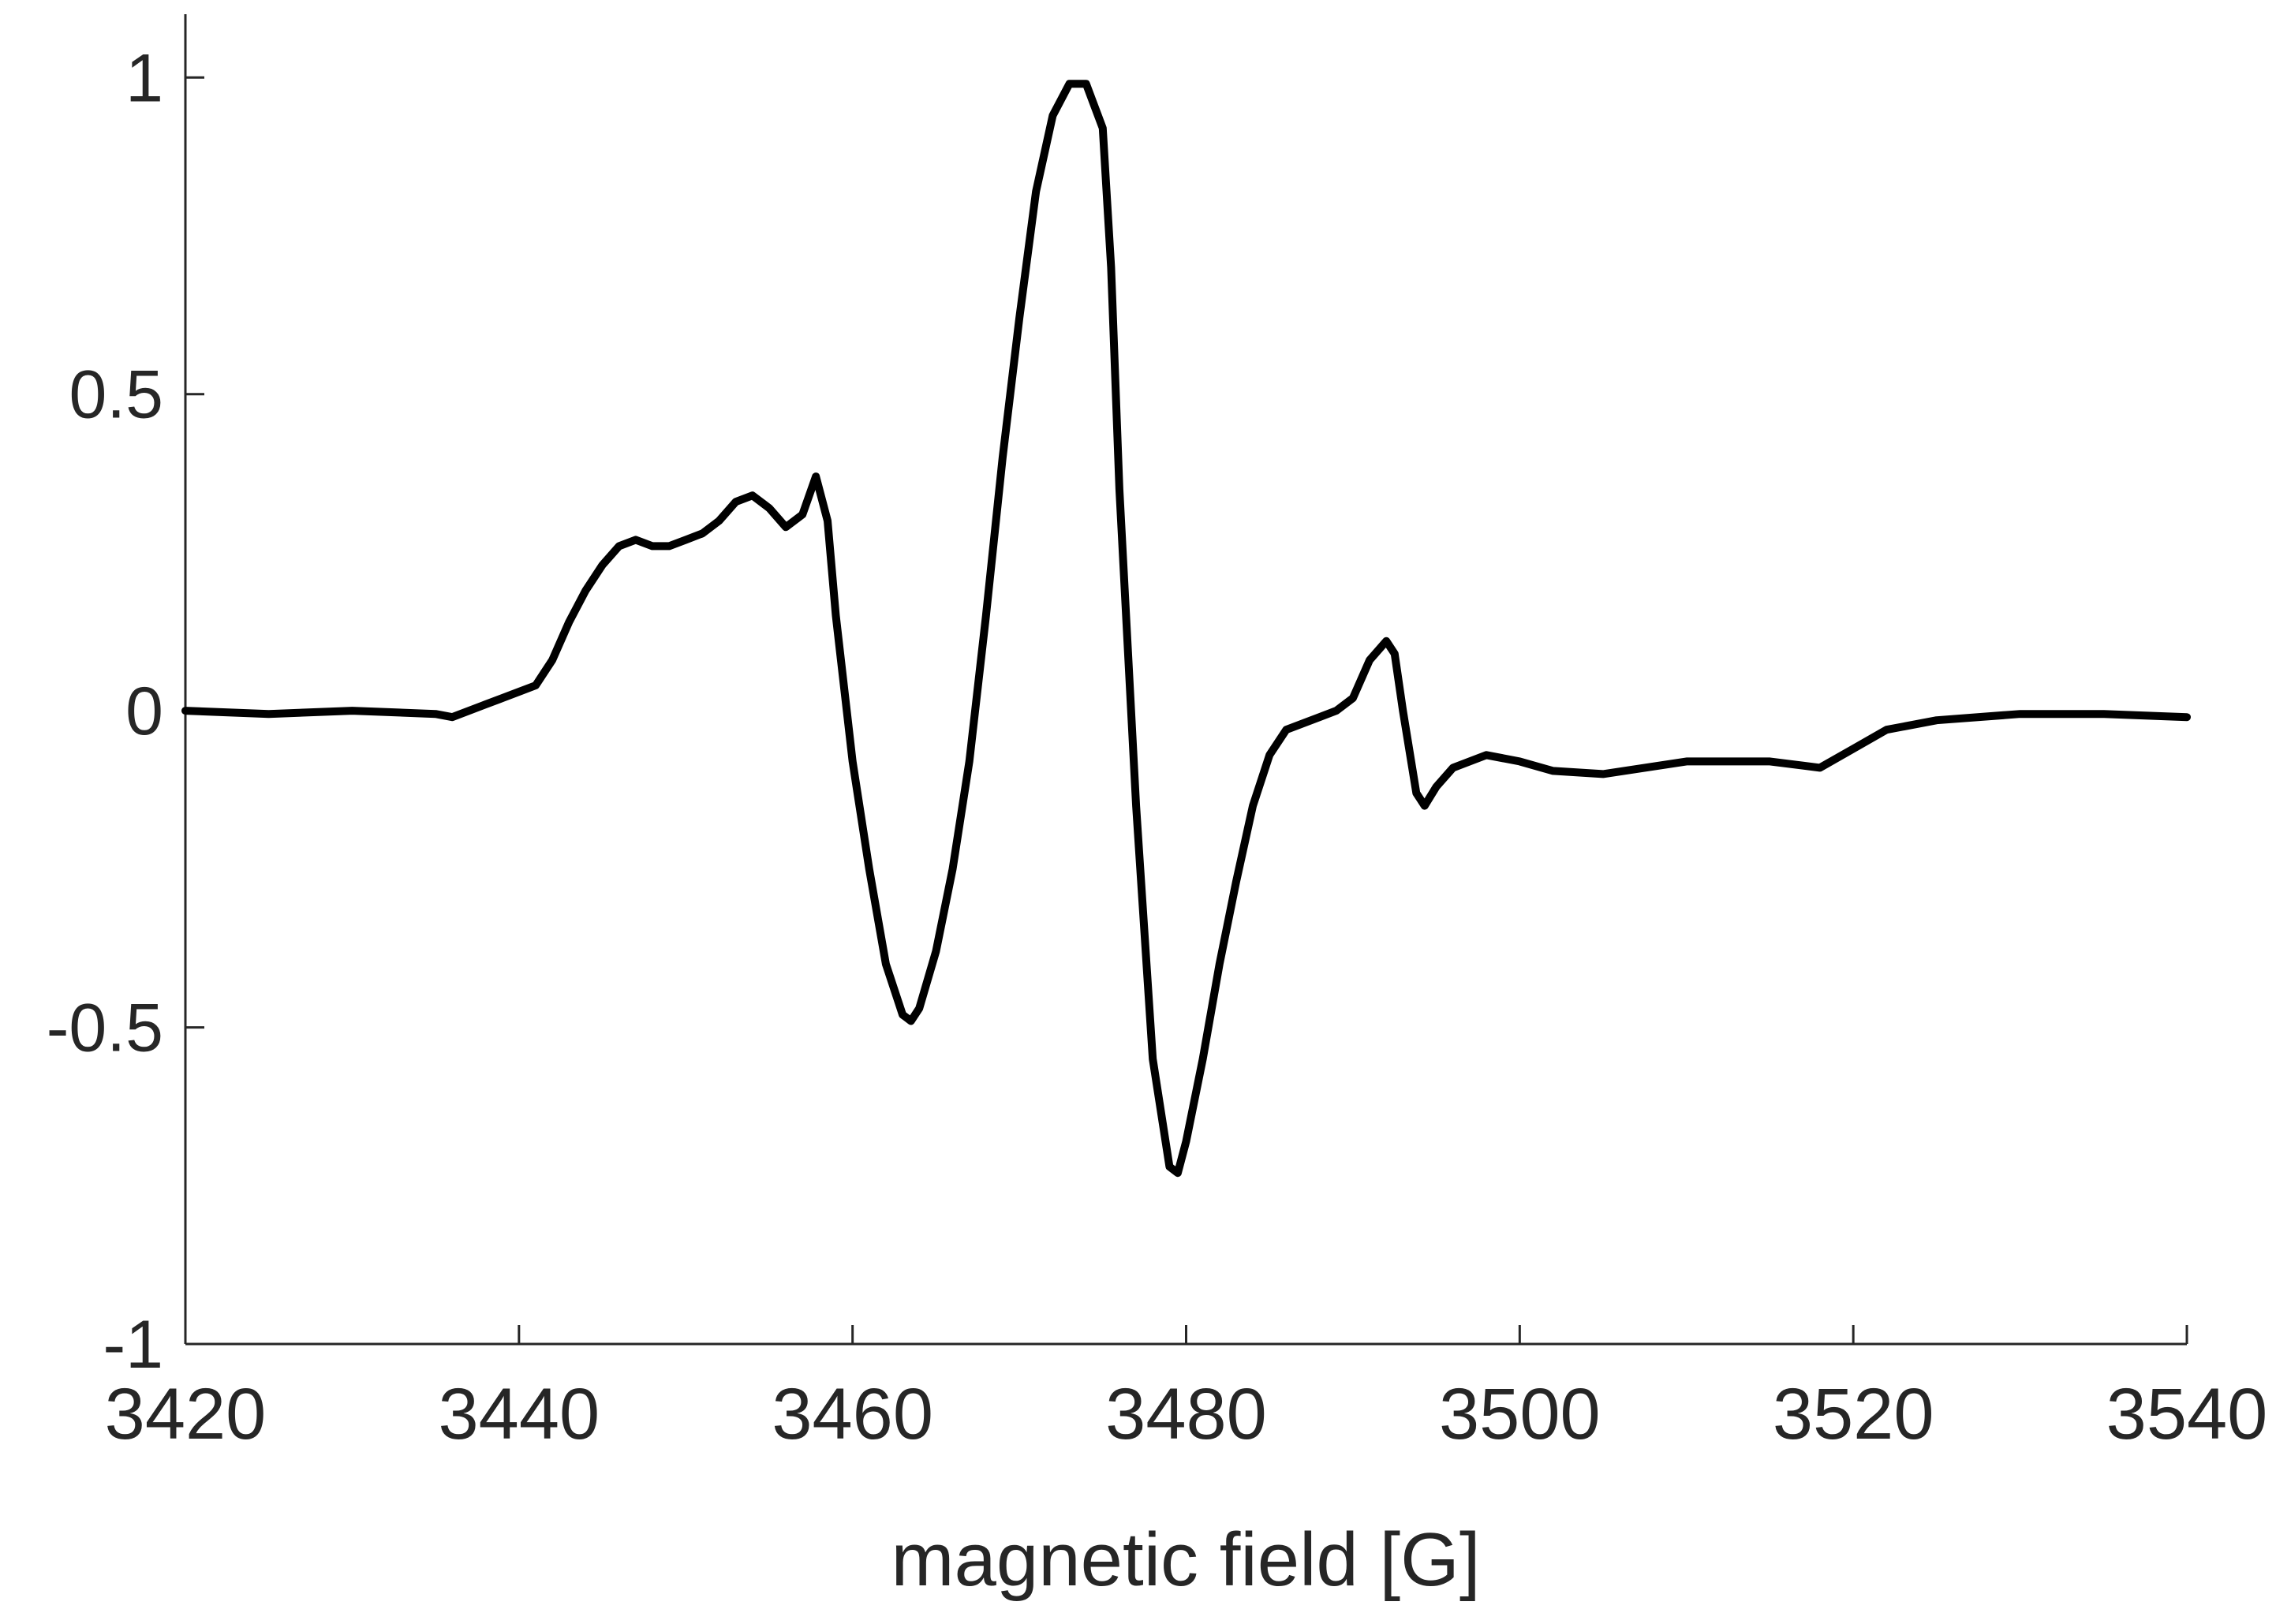 The height and width of the screenshot is (1624, 2291). I want to click on x-tick-label: 3440, so click(519, 1414).